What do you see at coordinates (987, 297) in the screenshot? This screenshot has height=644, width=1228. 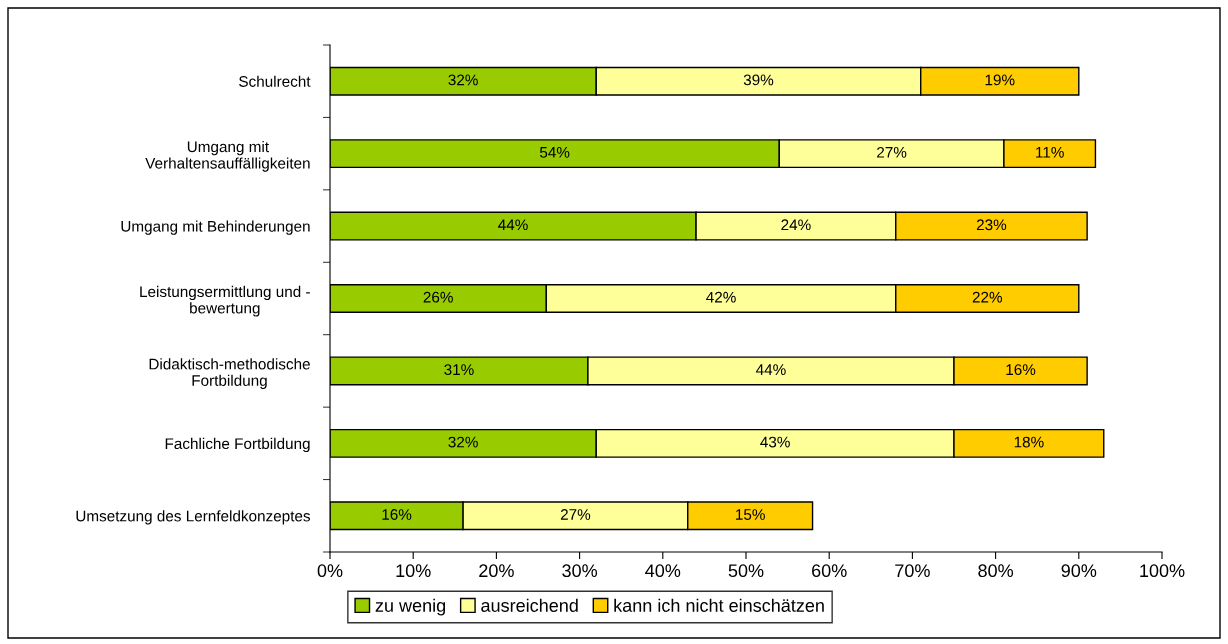 I see `data-label: 22%` at bounding box center [987, 297].